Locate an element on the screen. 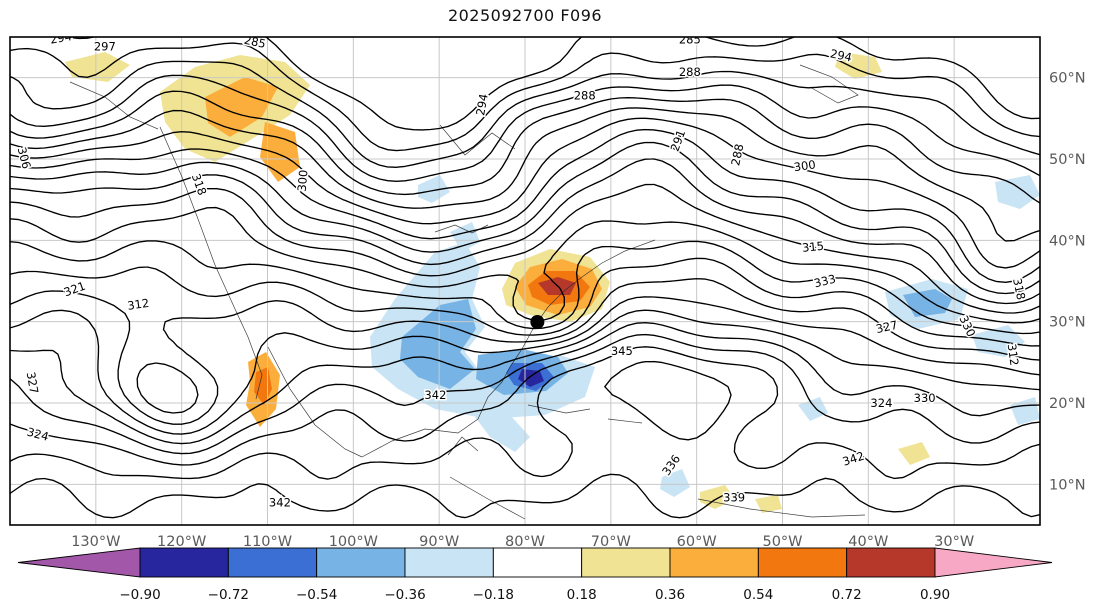 The image size is (1105, 615). svg-text: 333 is located at coordinates (824, 281).